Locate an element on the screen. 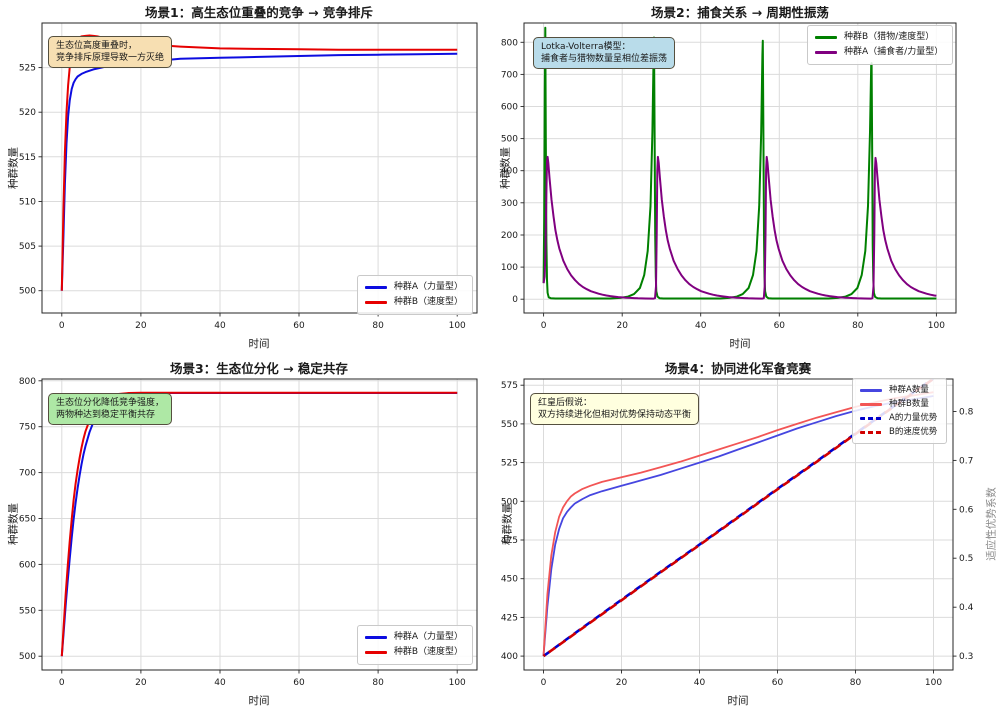 The image size is (1000, 711). legend-label: 种群B数量 is located at coordinates (909, 404).